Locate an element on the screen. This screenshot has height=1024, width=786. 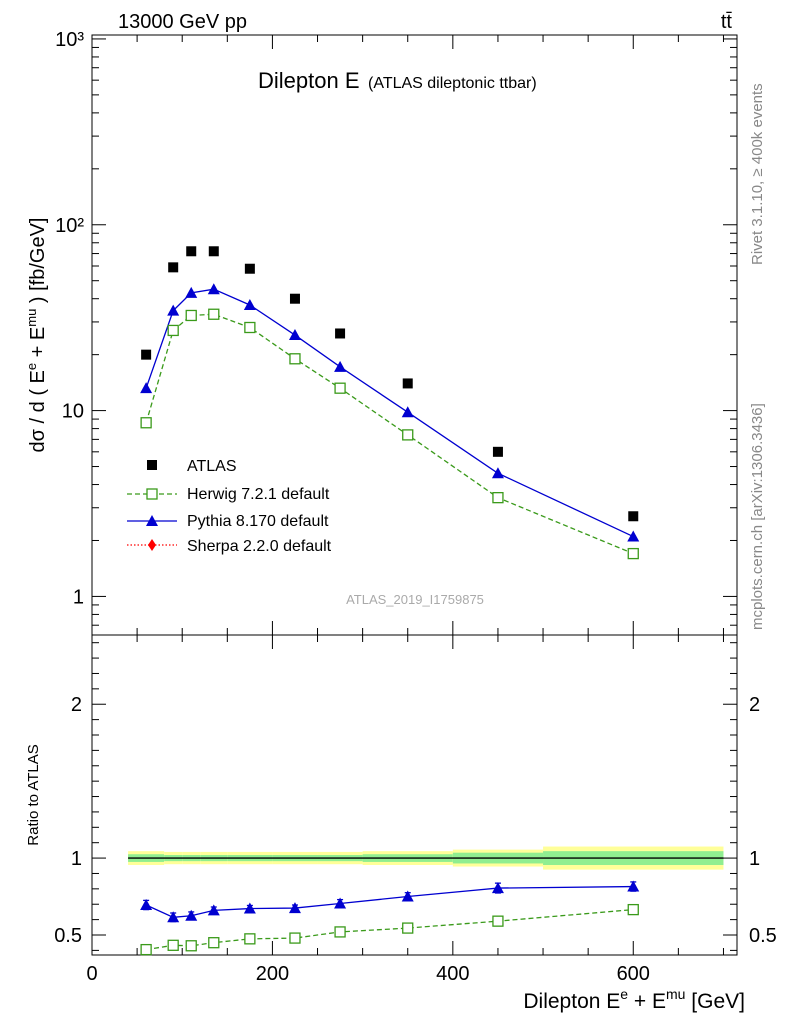
mcplots-label: mcplots.cern.ch [arXiv:1306.3436] is located at coordinates (757, 516).